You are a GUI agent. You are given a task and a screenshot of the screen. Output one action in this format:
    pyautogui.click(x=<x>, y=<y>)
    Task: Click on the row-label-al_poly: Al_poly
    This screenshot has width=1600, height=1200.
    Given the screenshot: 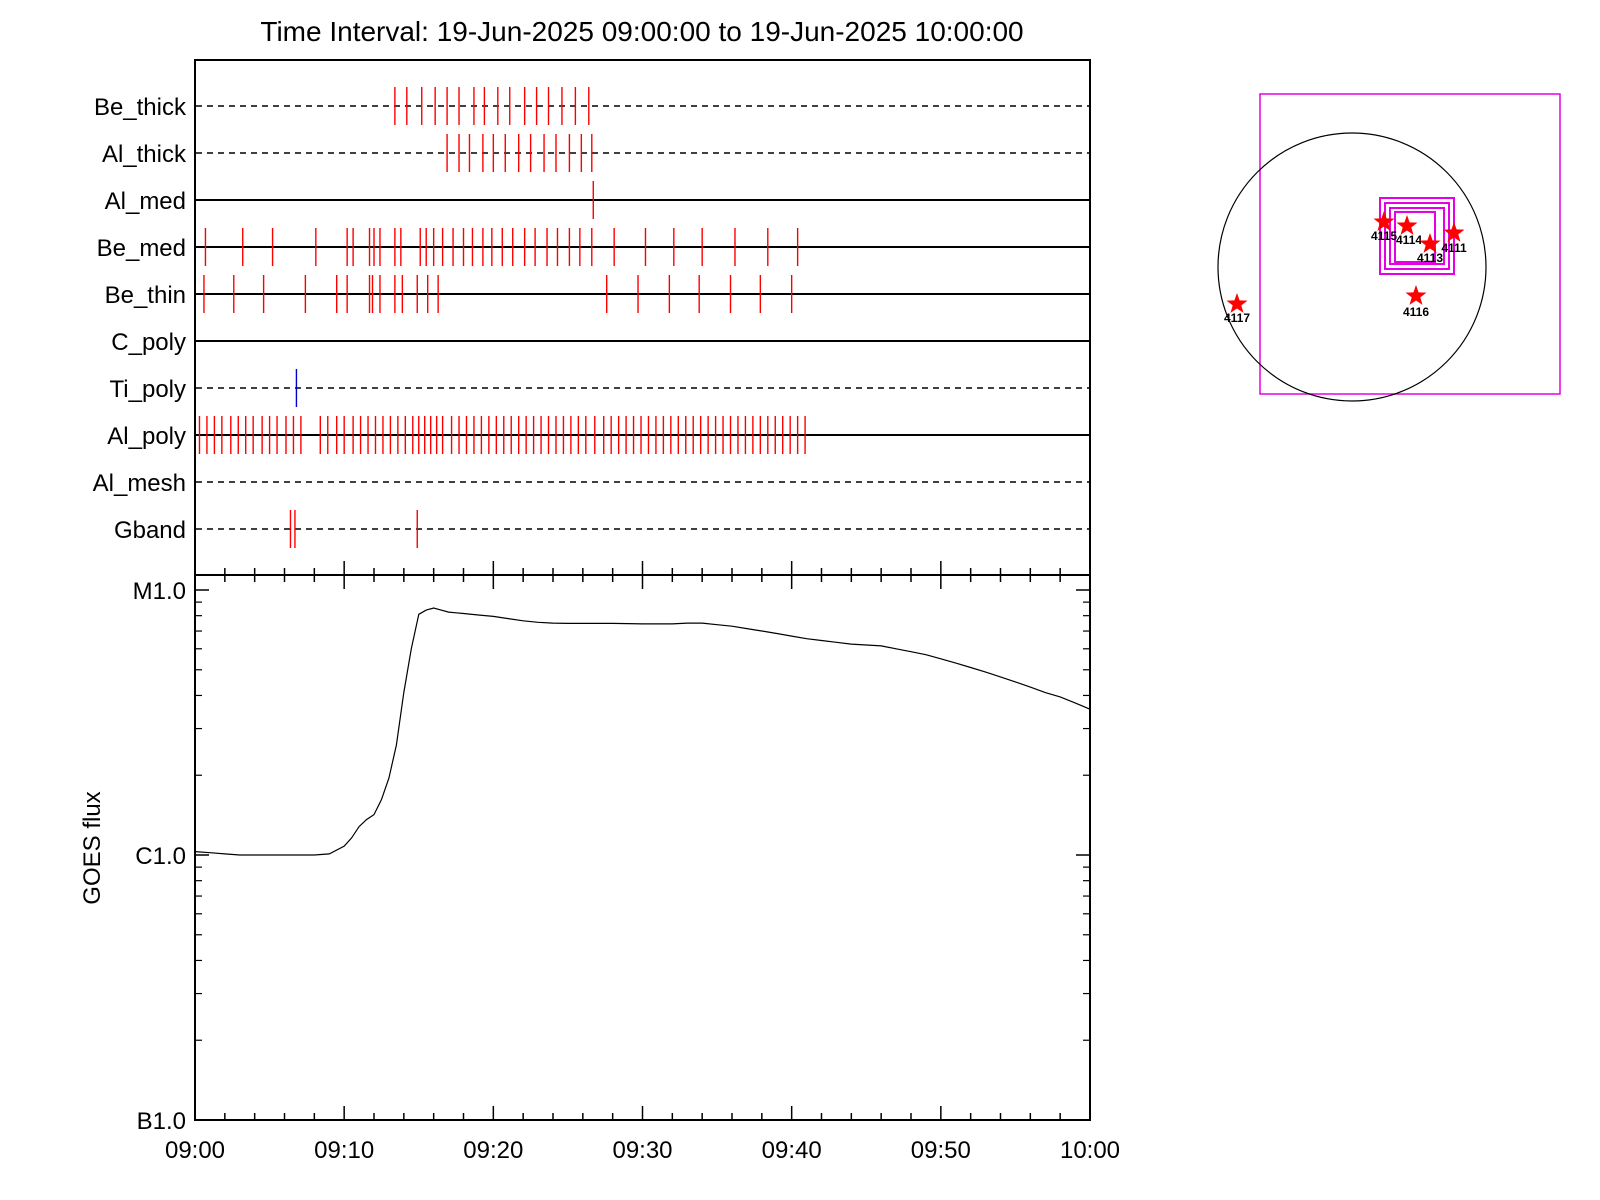 What is the action you would take?
    pyautogui.click(x=146, y=436)
    